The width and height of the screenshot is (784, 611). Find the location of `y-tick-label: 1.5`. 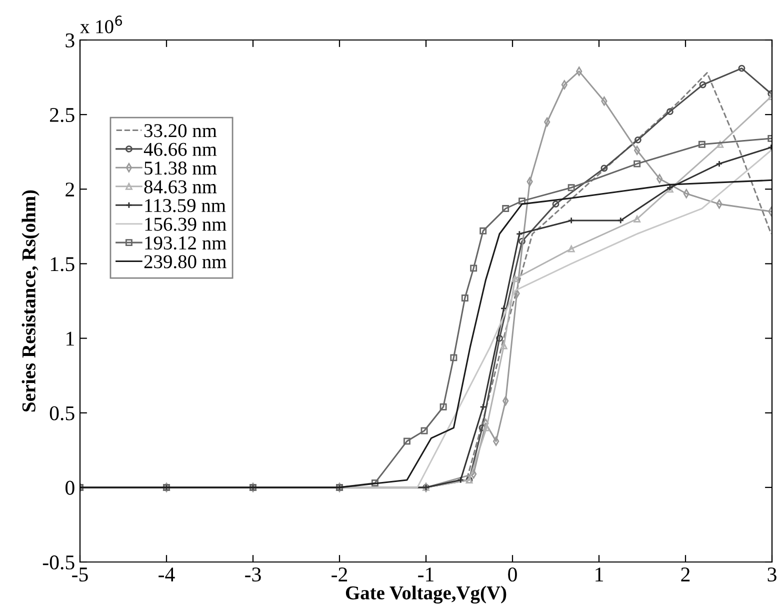

y-tick-label: 1.5 is located at coordinates (62, 264).